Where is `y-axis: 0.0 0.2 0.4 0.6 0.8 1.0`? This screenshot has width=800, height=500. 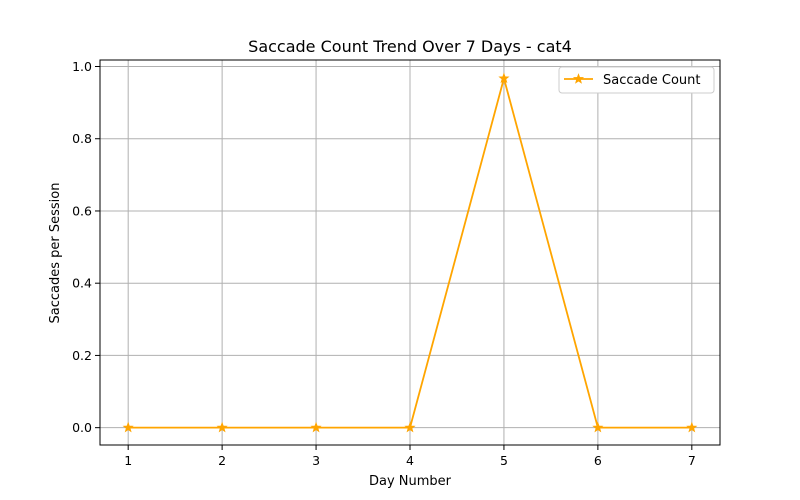 y-axis: 0.0 0.2 0.4 0.6 0.8 1.0 is located at coordinates (86, 247).